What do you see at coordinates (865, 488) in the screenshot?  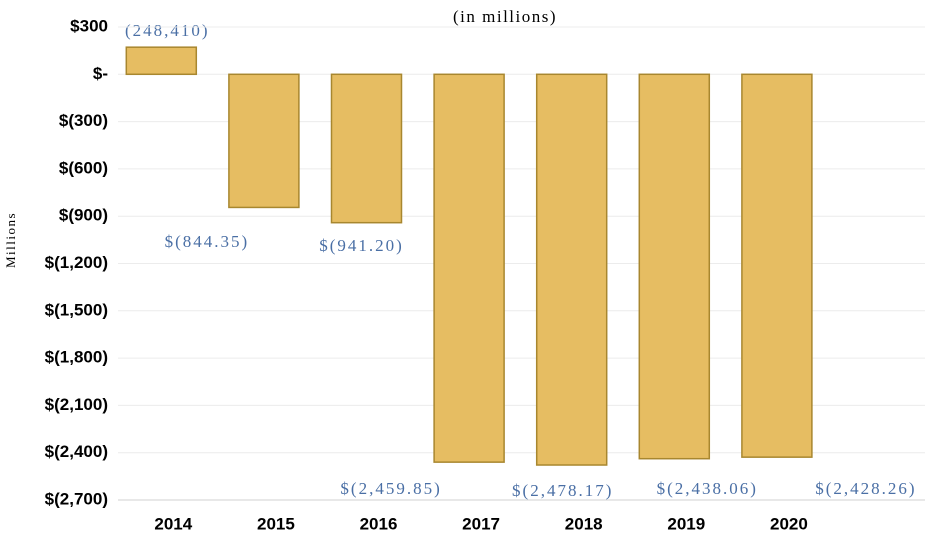 I see `value-label: $(2,428.26)` at bounding box center [865, 488].